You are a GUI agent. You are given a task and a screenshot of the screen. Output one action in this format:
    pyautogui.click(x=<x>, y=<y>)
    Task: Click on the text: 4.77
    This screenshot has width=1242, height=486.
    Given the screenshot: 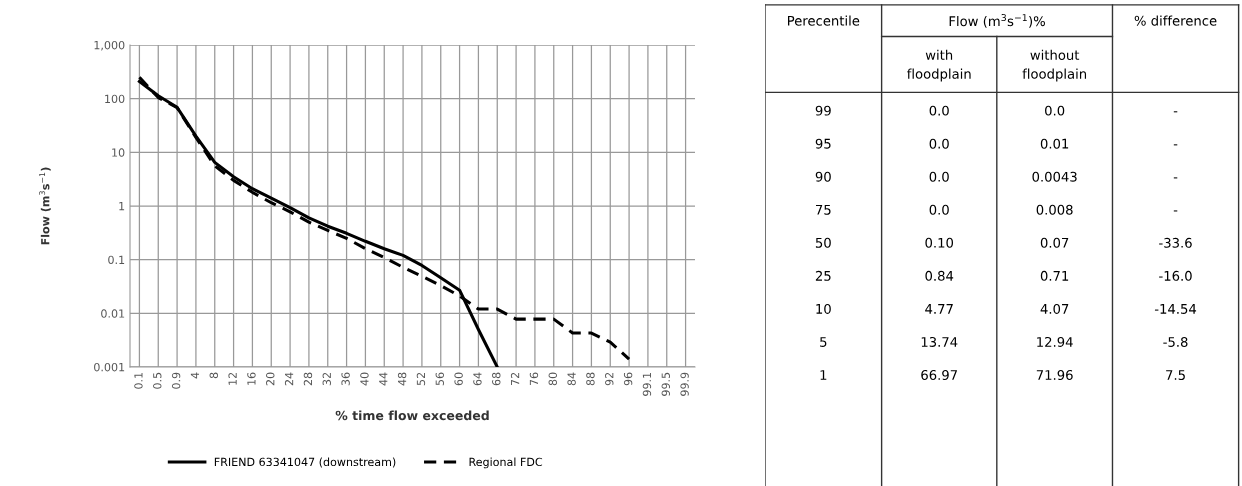 What is the action you would take?
    pyautogui.click(x=939, y=309)
    